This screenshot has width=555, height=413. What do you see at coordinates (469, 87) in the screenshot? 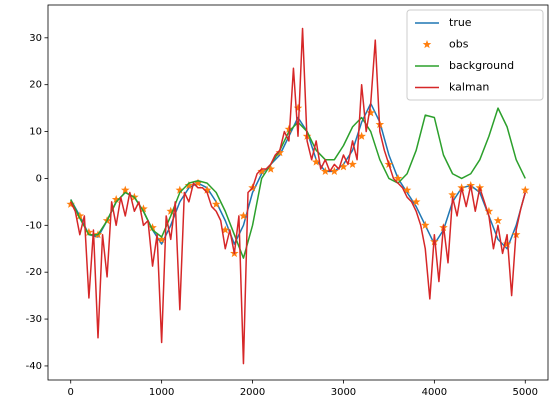
I see `legend-label: kalman` at bounding box center [469, 87].